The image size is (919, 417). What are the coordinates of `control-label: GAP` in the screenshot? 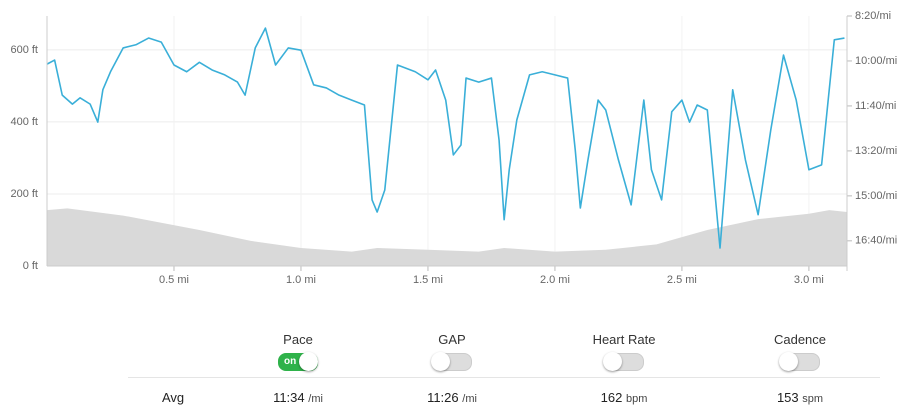 It's located at (452, 339).